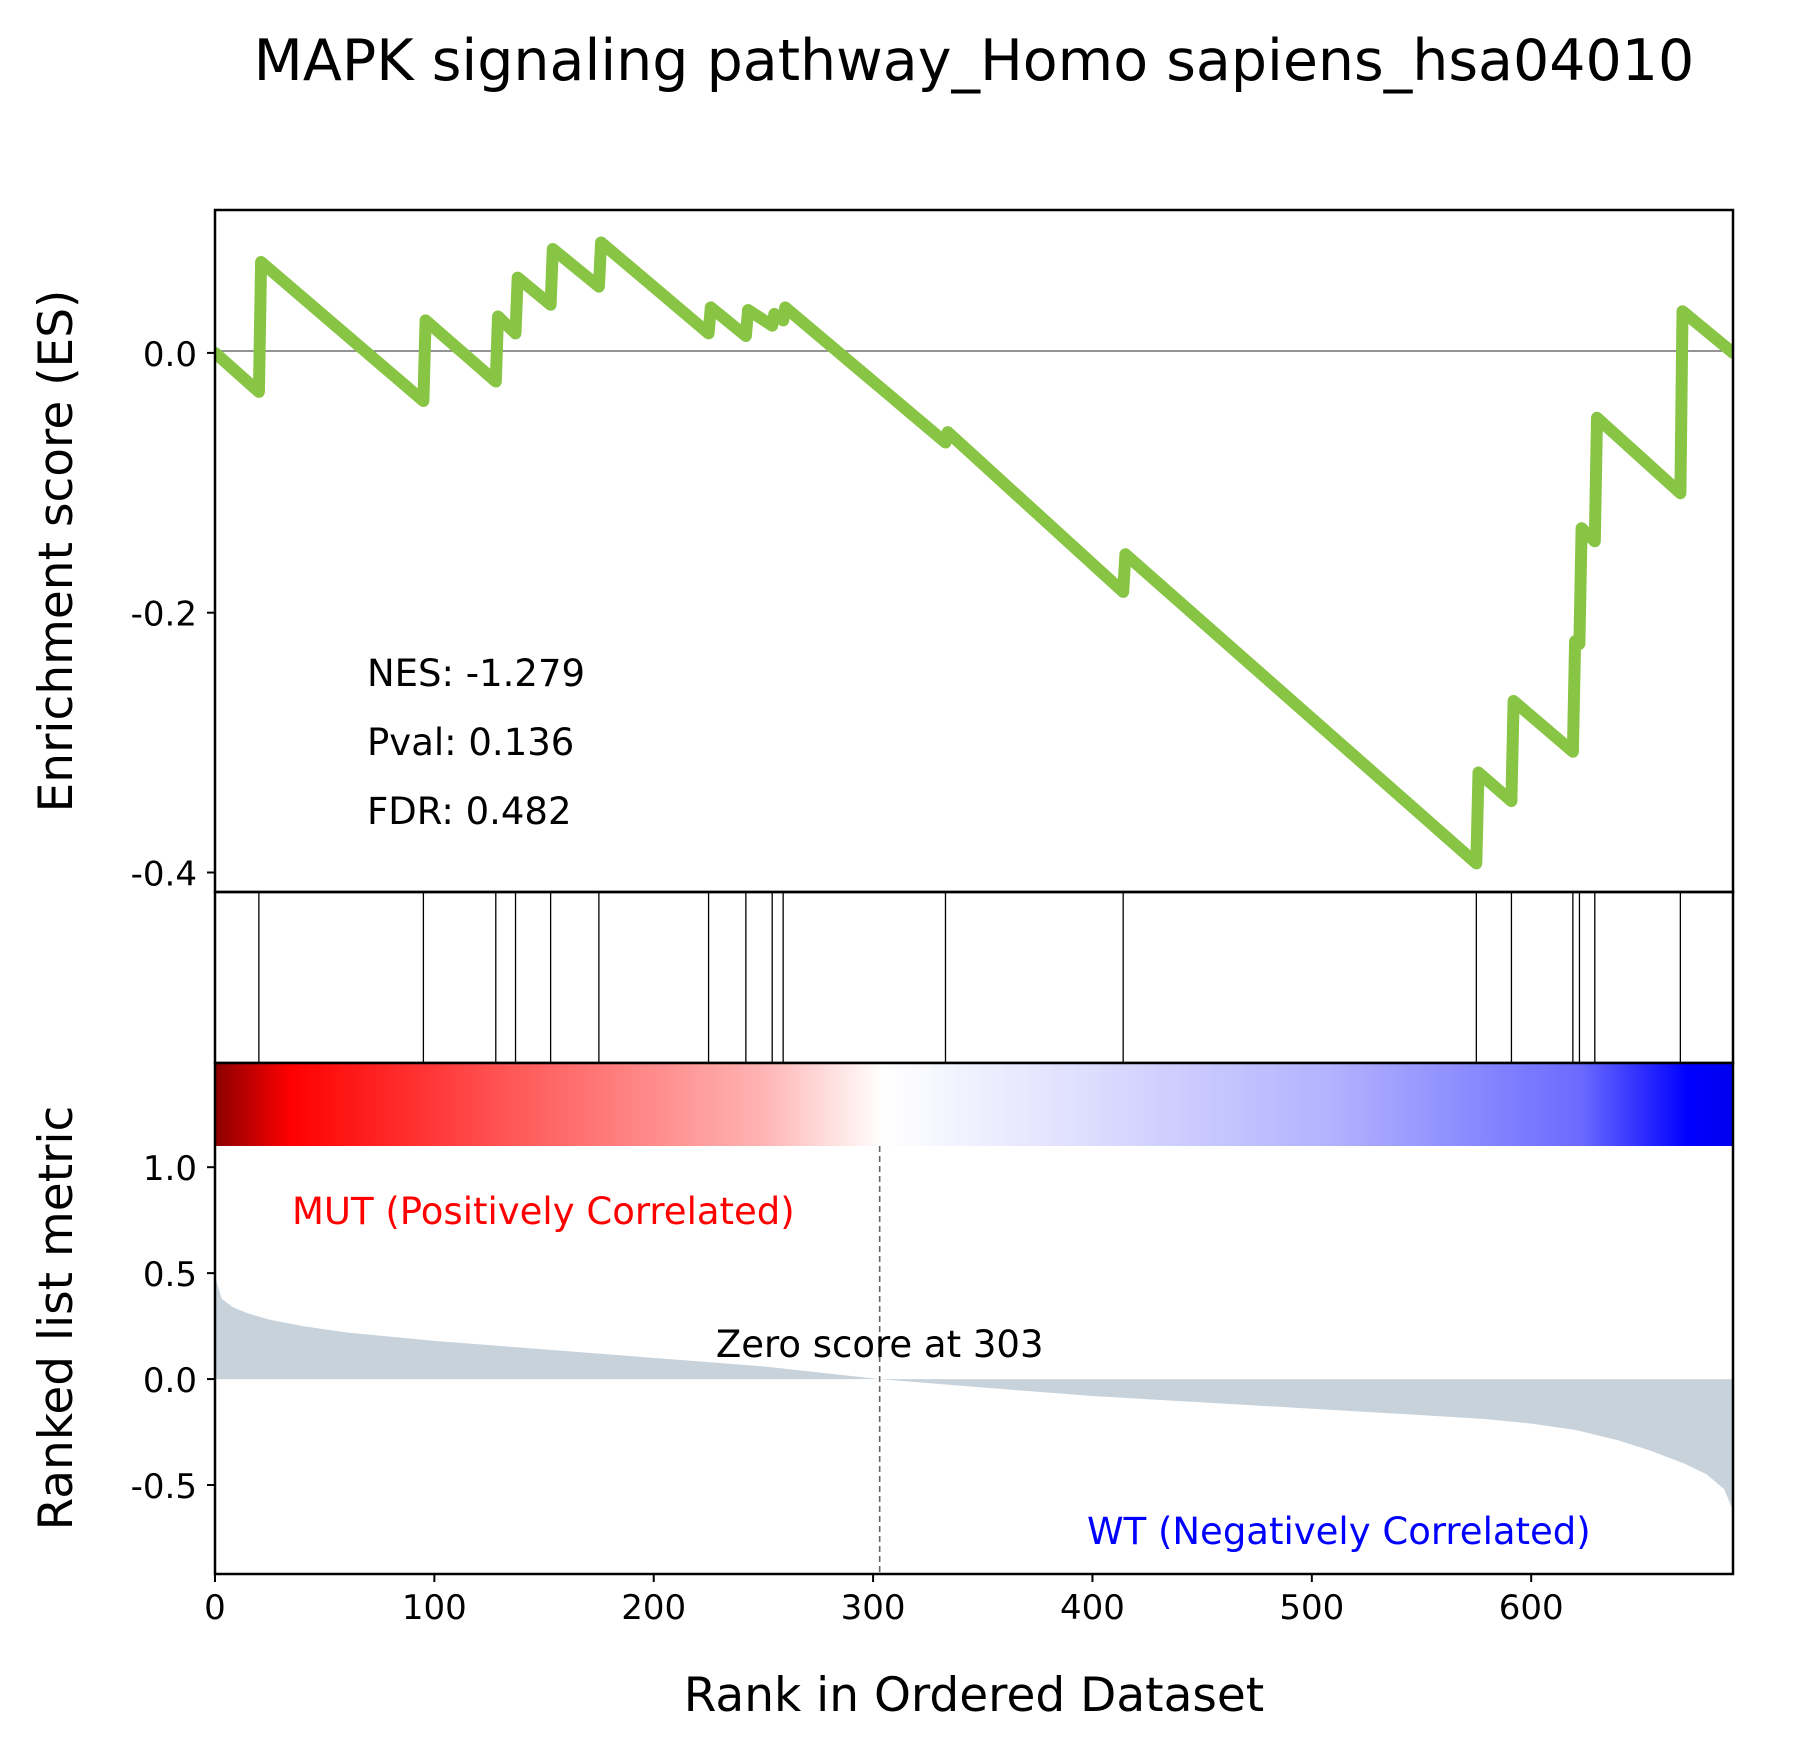  What do you see at coordinates (543, 1211) in the screenshot?
I see `positive-correlation-label: MUT (Positively Correlated)` at bounding box center [543, 1211].